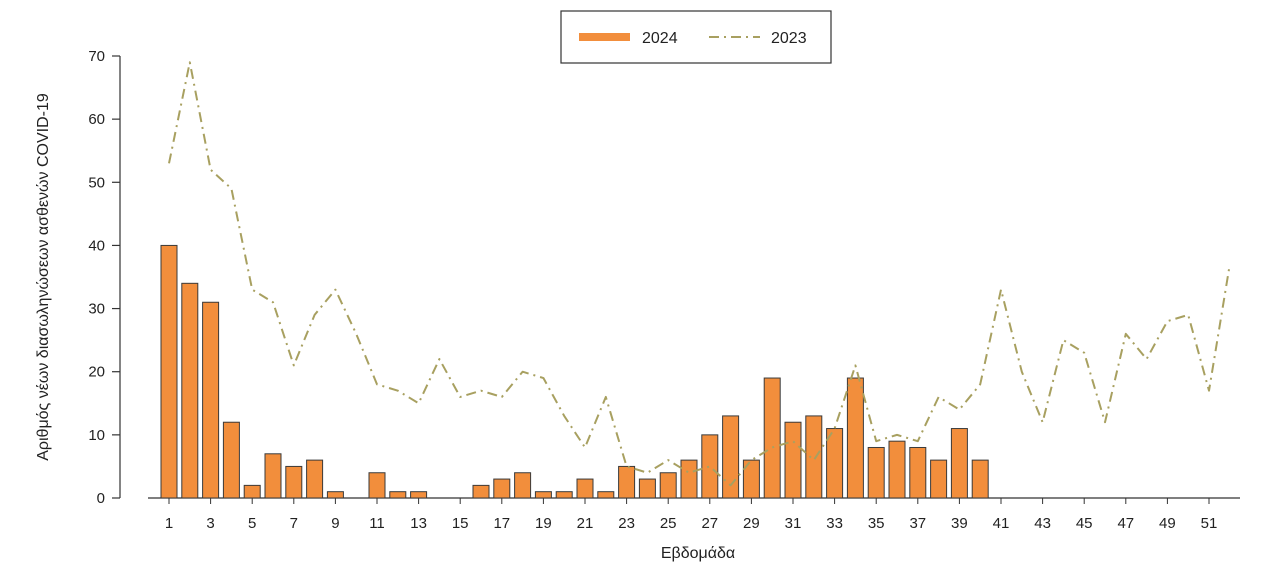 The height and width of the screenshot is (568, 1271). What do you see at coordinates (96, 435) in the screenshot?
I see `y-tick-label: 10` at bounding box center [96, 435].